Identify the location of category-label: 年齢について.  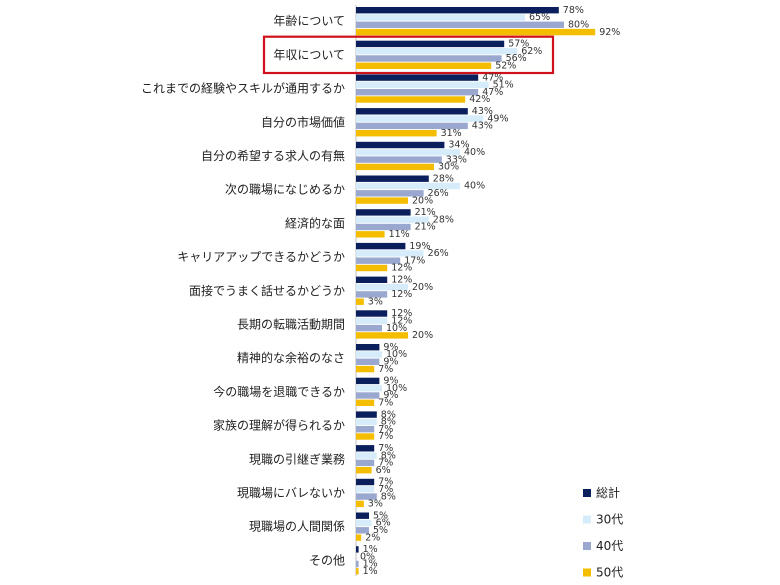
(309, 20).